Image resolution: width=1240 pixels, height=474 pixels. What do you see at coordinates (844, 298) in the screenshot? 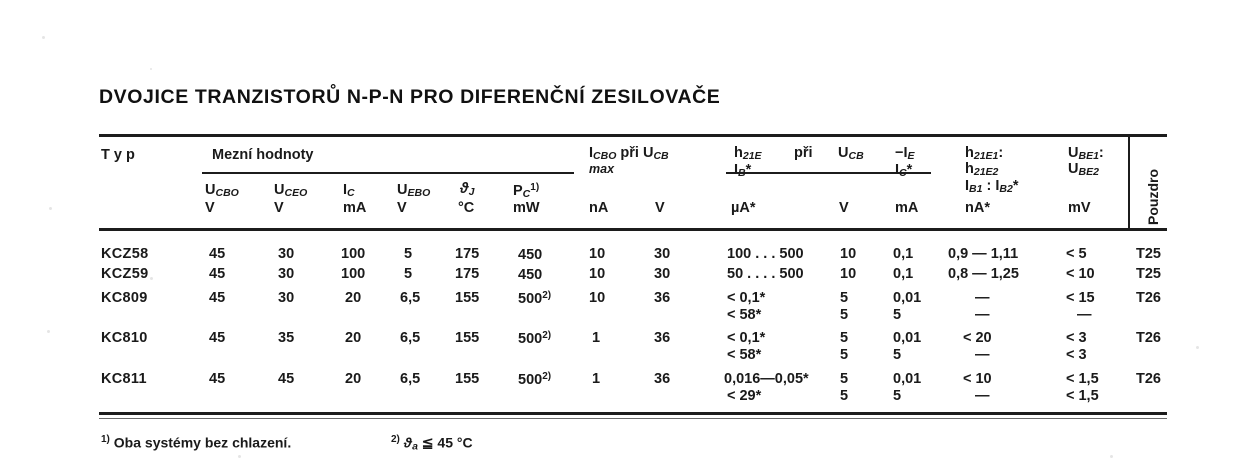
I see `cell-ucb-2: 5` at bounding box center [844, 298].